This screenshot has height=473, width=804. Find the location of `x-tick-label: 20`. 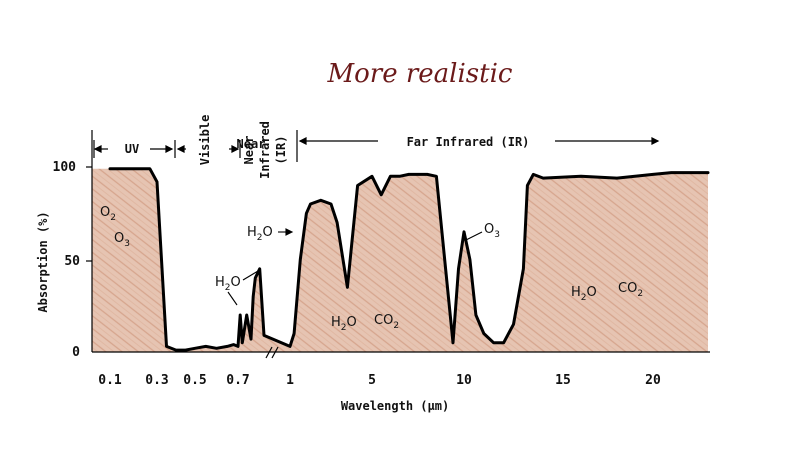

x-tick-label: 20 is located at coordinates (653, 380).